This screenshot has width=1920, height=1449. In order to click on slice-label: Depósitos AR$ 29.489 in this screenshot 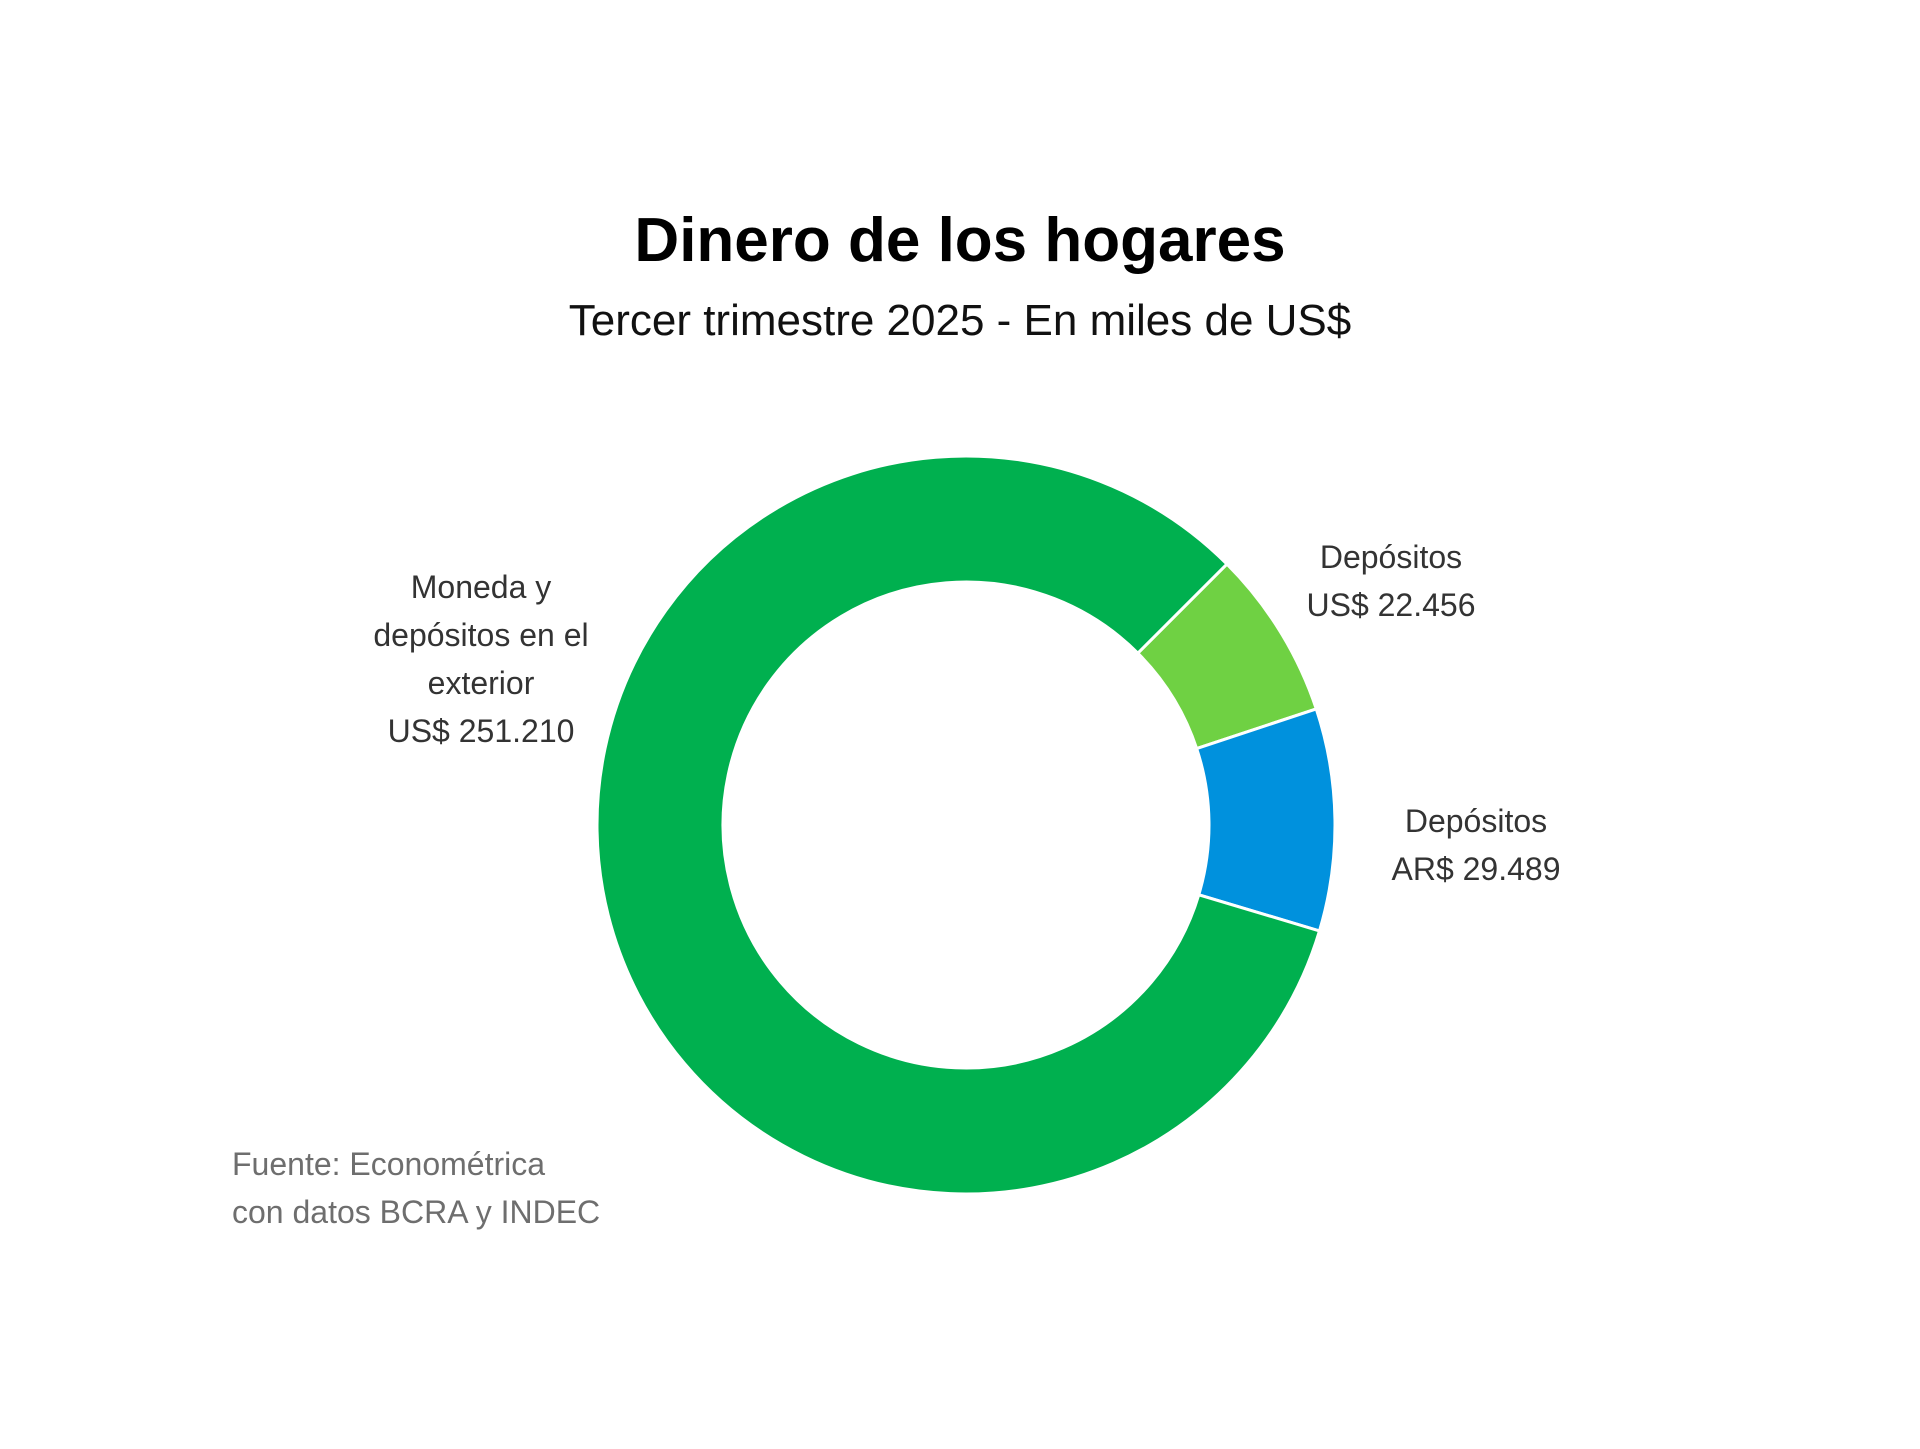, I will do `click(1476, 845)`.